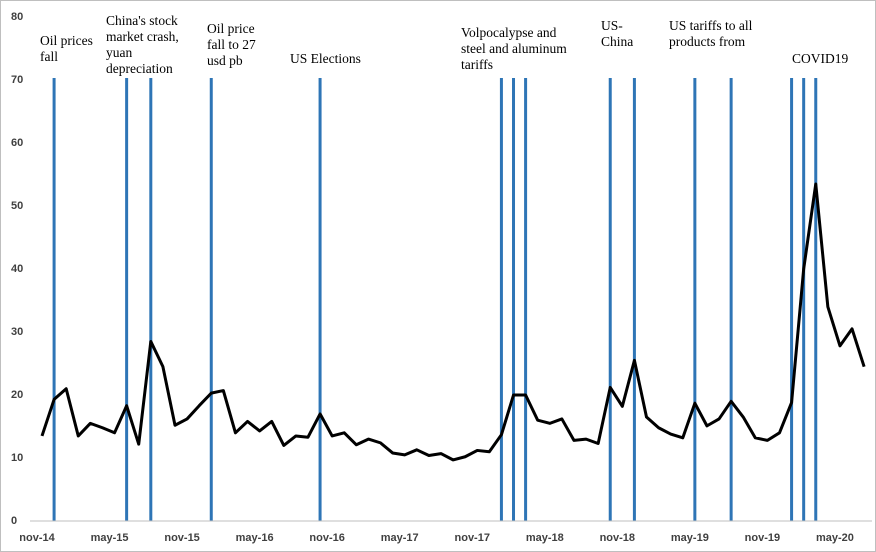  I want to click on x-tick-label: nov-15, so click(181, 538).